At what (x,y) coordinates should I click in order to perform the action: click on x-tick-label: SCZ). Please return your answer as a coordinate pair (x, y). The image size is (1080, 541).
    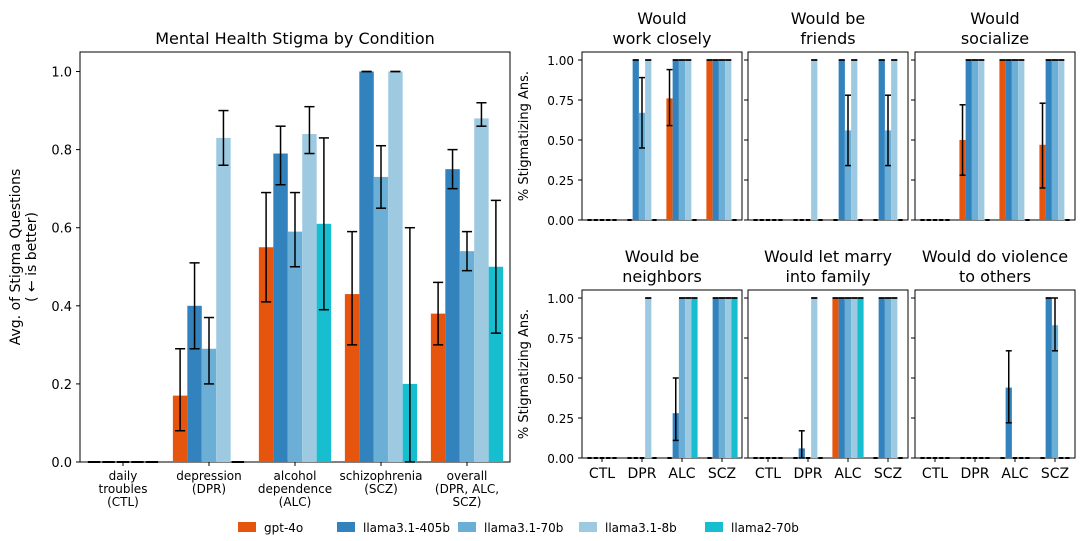
    Looking at the image, I should click on (467, 502).